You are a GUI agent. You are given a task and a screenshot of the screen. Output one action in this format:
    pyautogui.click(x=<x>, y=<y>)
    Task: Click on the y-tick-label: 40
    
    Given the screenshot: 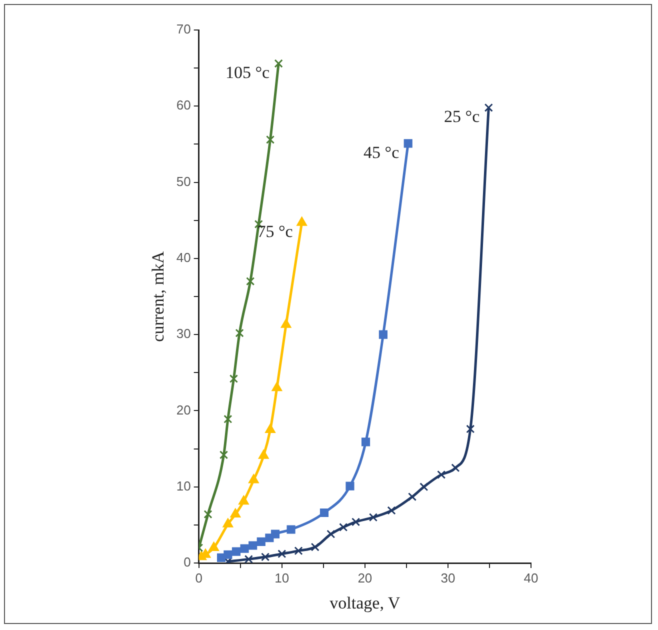 What is the action you would take?
    pyautogui.click(x=183, y=258)
    